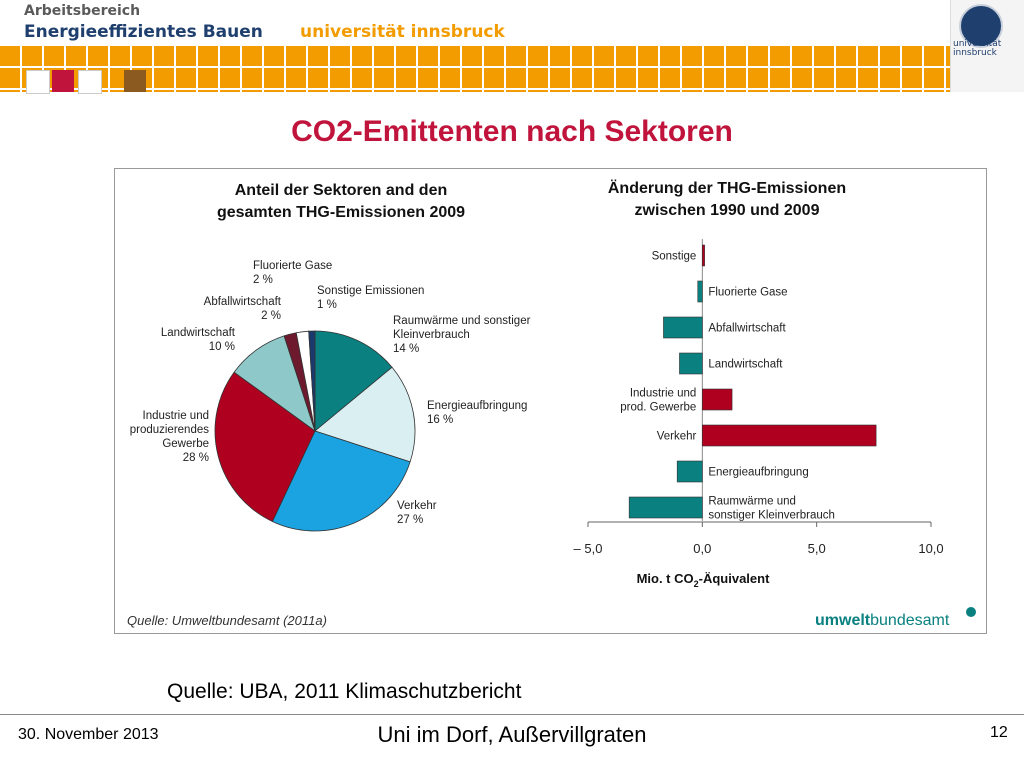  What do you see at coordinates (222, 347) in the screenshot?
I see `pie-label-line: 10 %` at bounding box center [222, 347].